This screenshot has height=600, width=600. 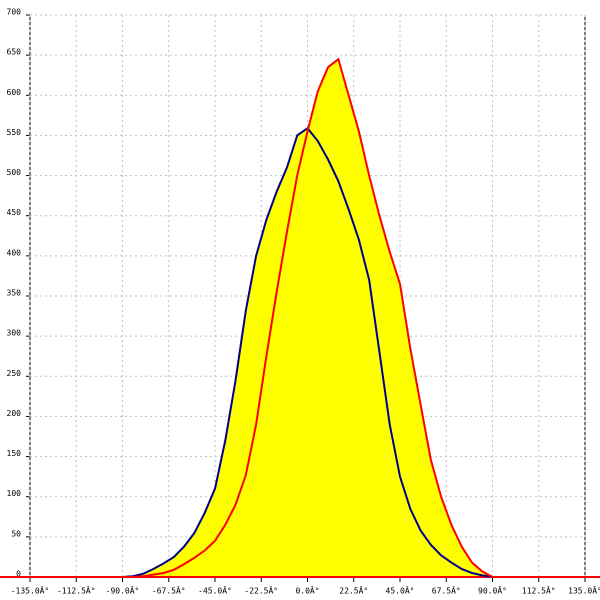 What do you see at coordinates (14, 453) in the screenshot?
I see `y-tick-label: 150` at bounding box center [14, 453].